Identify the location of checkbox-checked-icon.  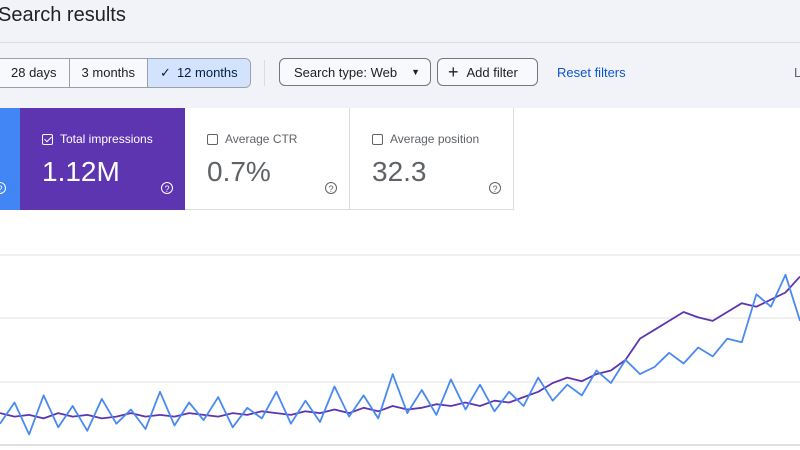
(47, 139).